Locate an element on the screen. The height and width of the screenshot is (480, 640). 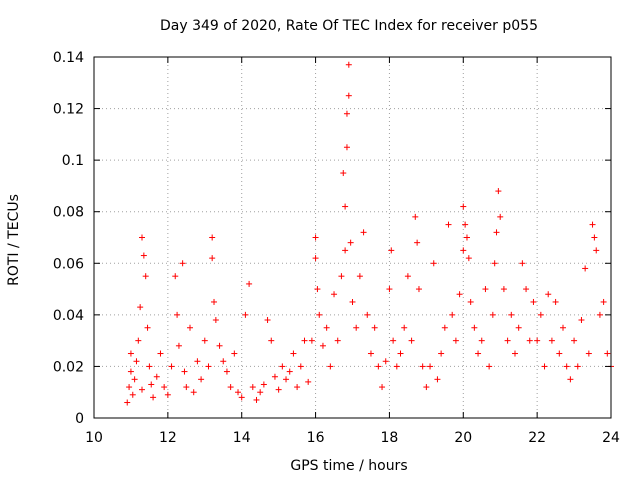
x-tick-label: 16 is located at coordinates (316, 438).